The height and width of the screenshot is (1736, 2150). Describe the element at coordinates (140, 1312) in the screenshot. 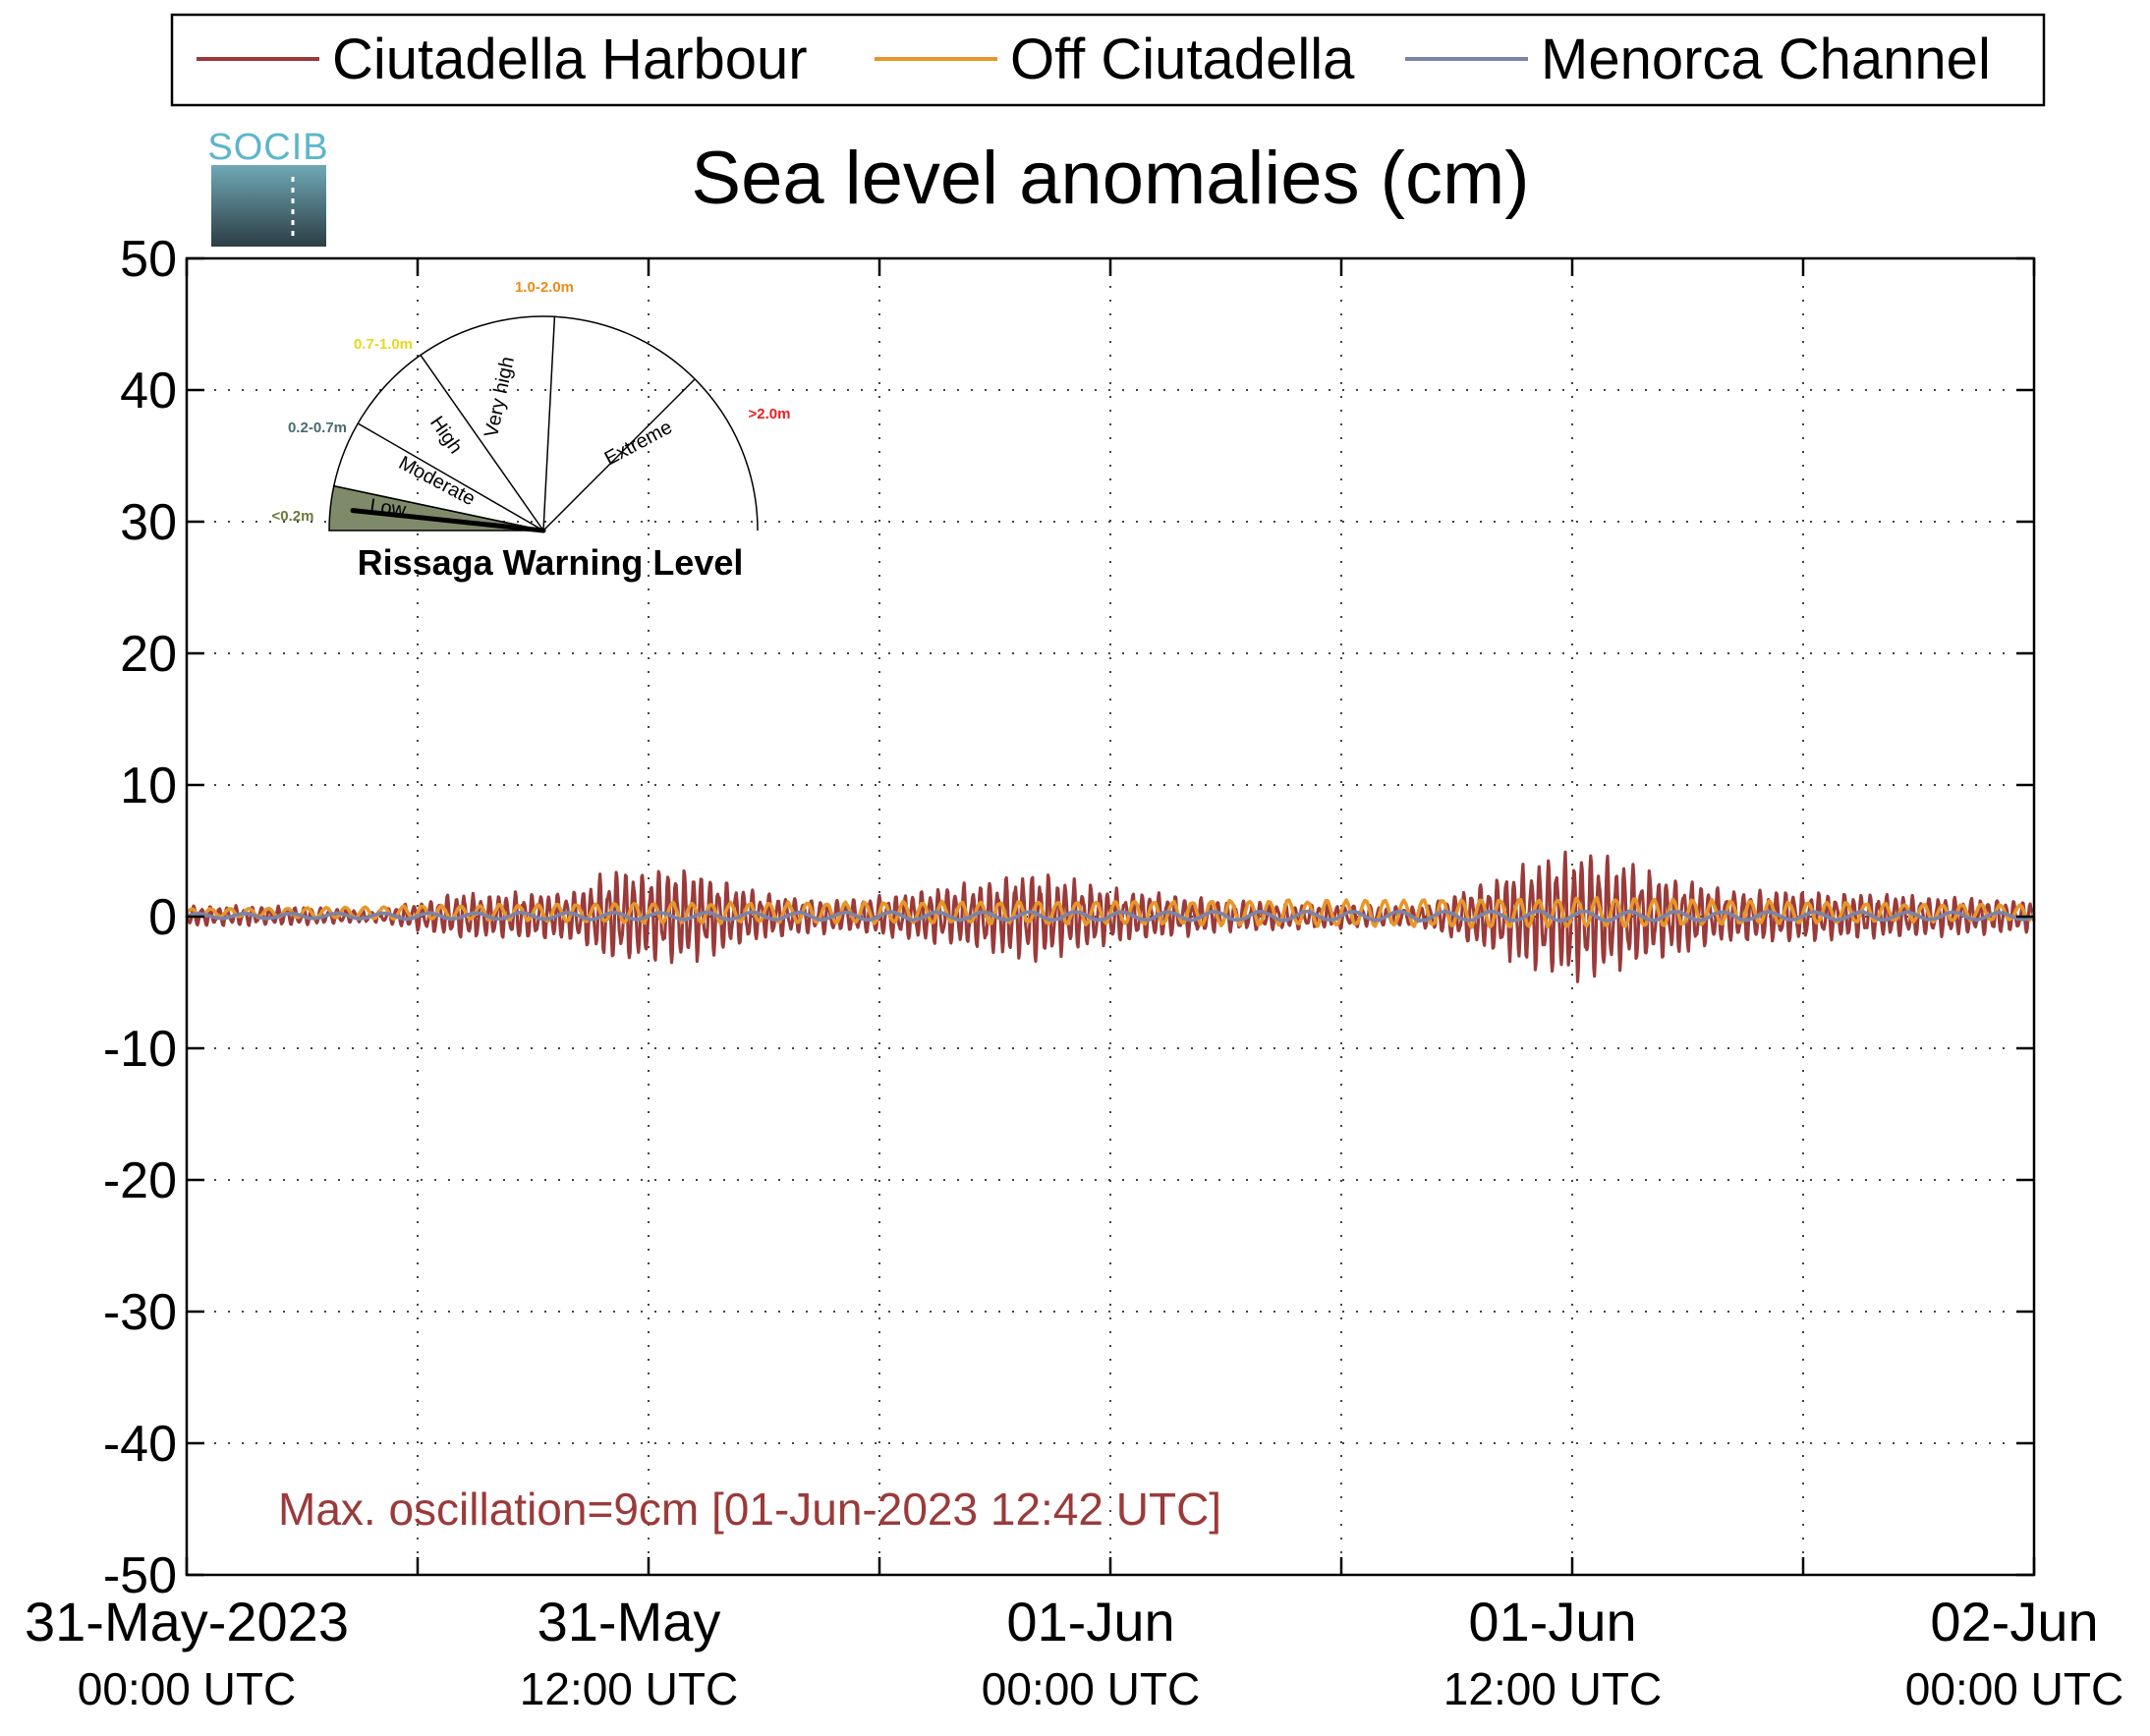

I see `y-tick-label: -30` at that location.